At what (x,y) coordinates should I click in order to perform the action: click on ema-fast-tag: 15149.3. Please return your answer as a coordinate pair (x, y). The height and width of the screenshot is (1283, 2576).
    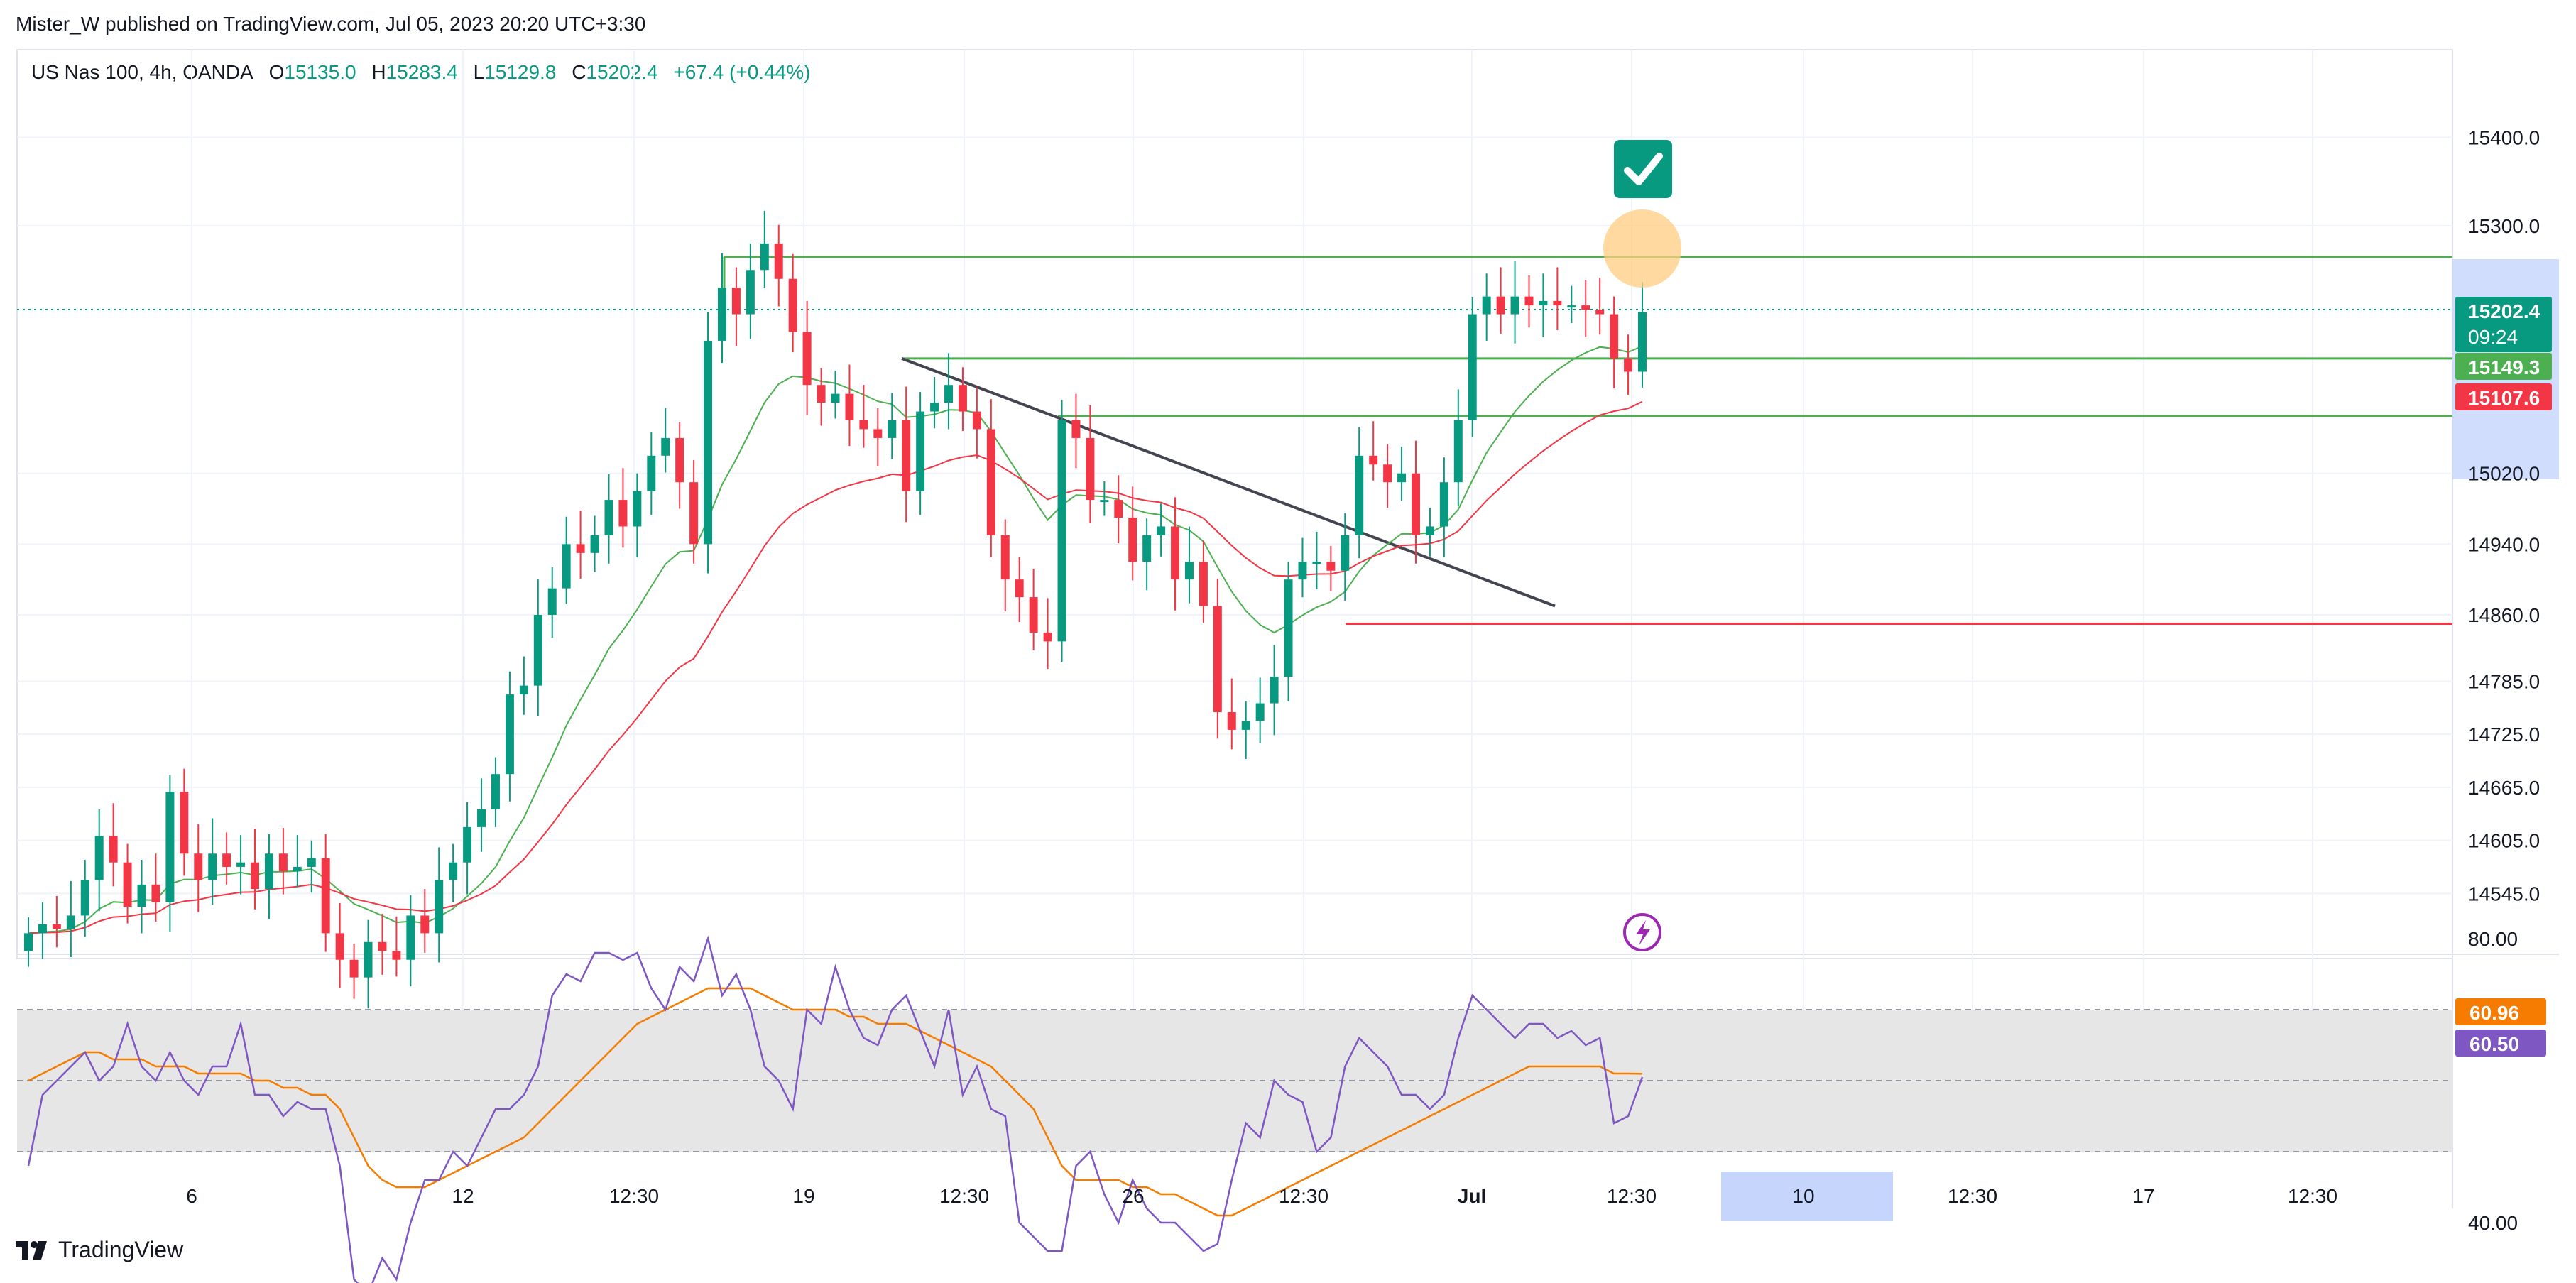
    Looking at the image, I should click on (2503, 366).